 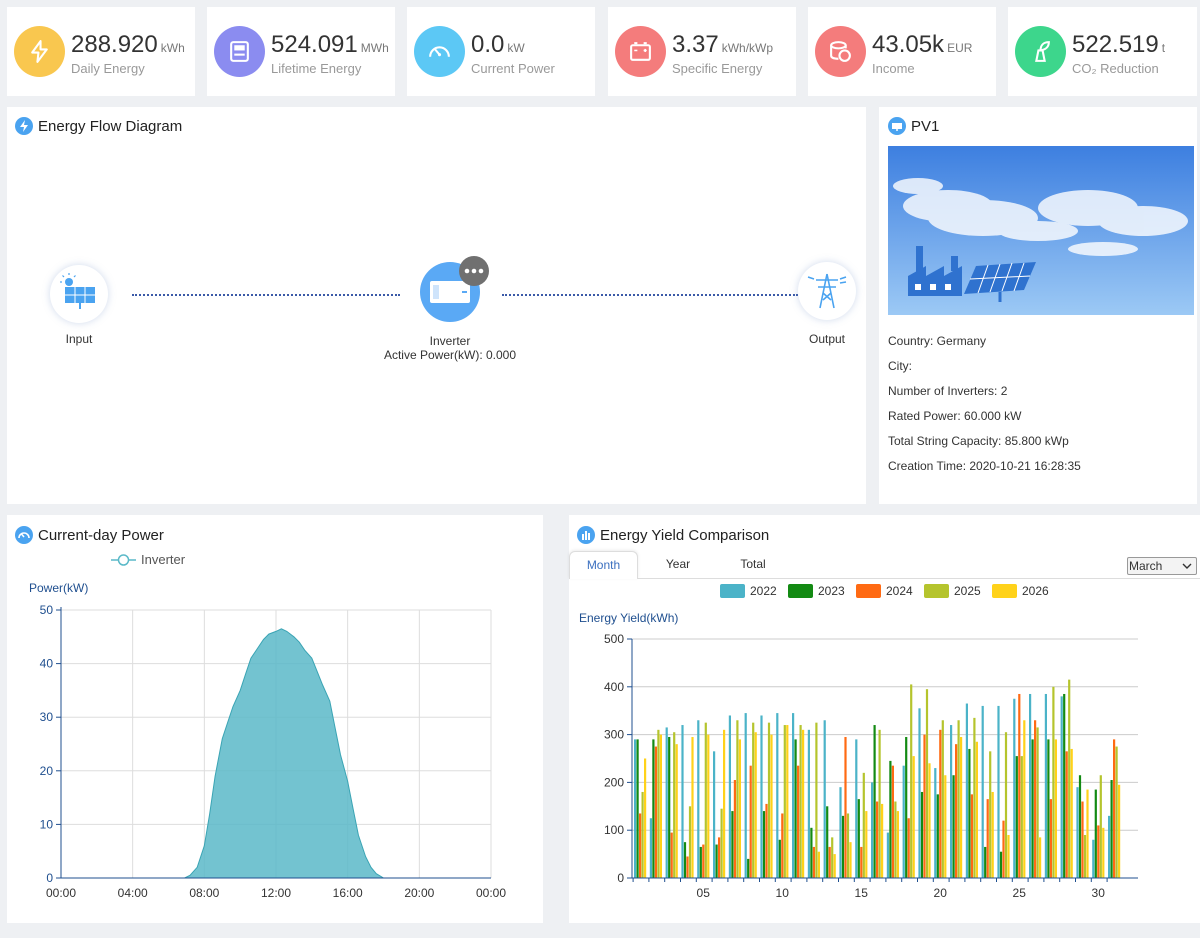 What do you see at coordinates (450, 355) in the screenshot?
I see `inverter-active-power: Active Power(kW): 0.000` at bounding box center [450, 355].